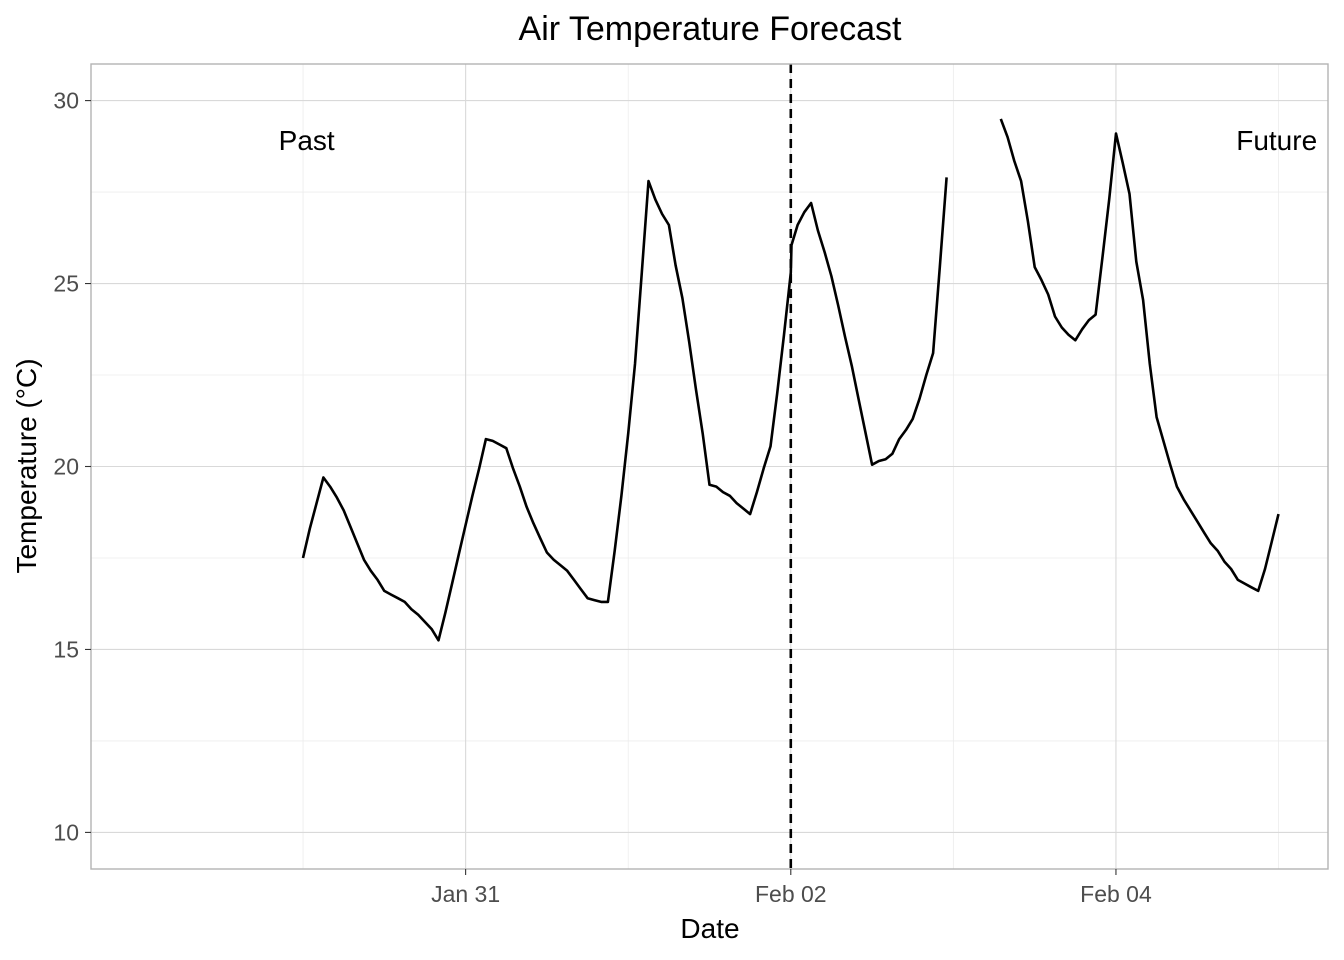  Describe the element at coordinates (1139, 355) in the screenshot. I see `temperature-line-segment` at that location.